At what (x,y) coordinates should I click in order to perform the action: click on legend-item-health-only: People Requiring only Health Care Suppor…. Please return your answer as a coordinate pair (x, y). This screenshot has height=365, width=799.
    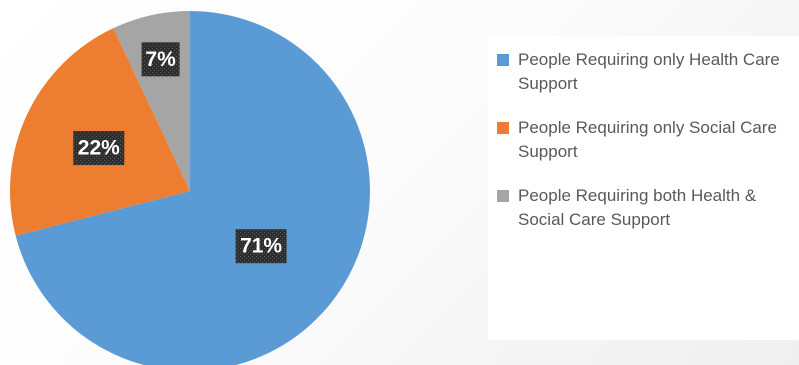
    Looking at the image, I should click on (648, 72).